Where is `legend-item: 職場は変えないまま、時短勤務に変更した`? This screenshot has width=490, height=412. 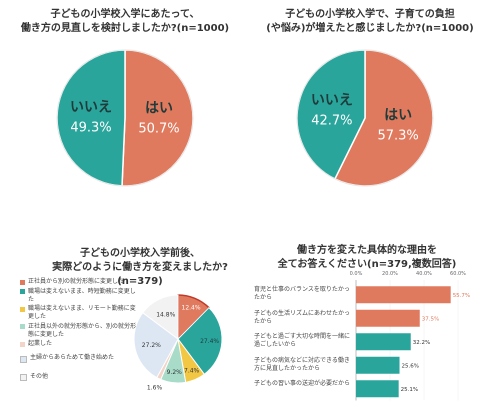 legend-item: 職場は変えないまま、時短勤務に変更した is located at coordinates (79, 296).